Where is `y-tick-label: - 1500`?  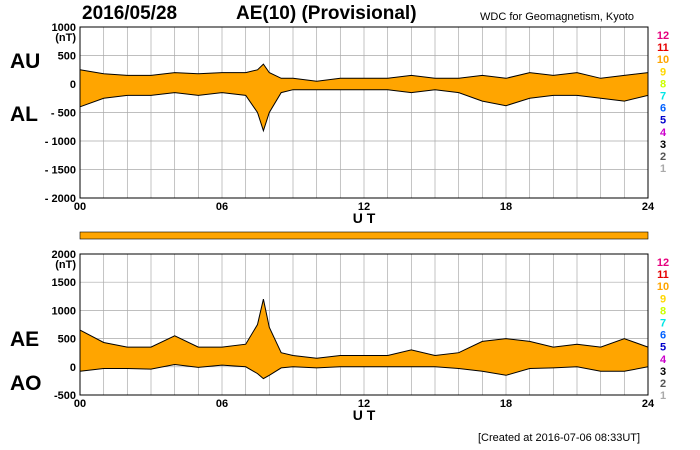
y-tick-label: - 1500 is located at coordinates (60, 171).